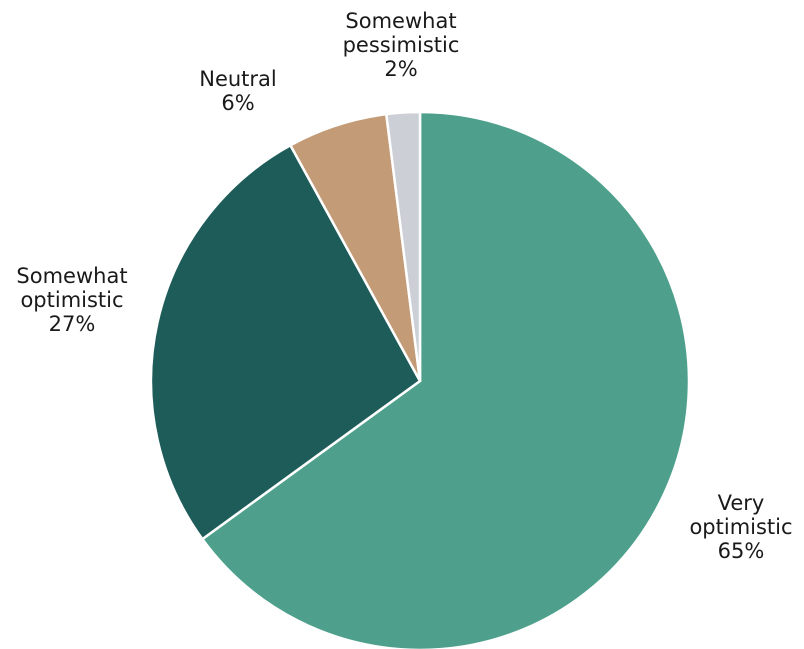 The image size is (804, 649). What do you see at coordinates (237, 103) in the screenshot?
I see `value-label: 6%` at bounding box center [237, 103].